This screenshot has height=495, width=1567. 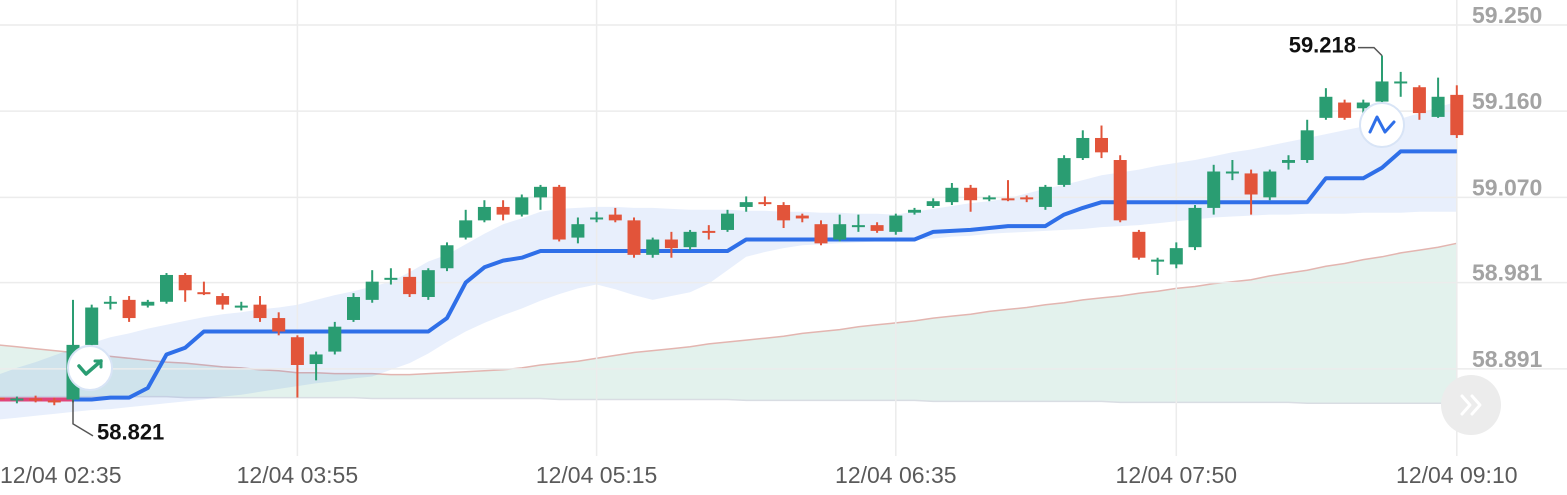 What do you see at coordinates (1457, 475) in the screenshot?
I see `x-tick-label: 12/04 09:10` at bounding box center [1457, 475].